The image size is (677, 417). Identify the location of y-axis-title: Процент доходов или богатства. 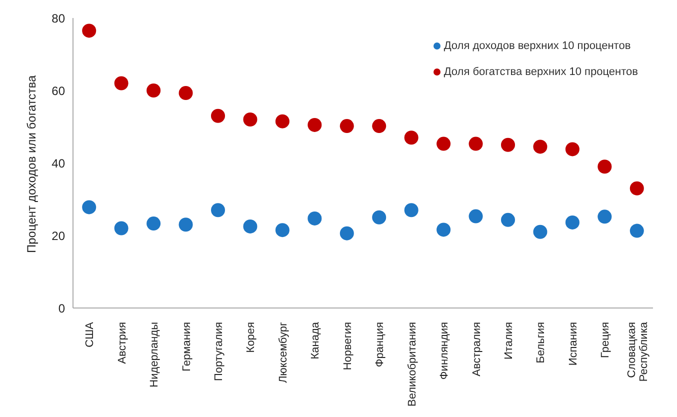
(31, 164).